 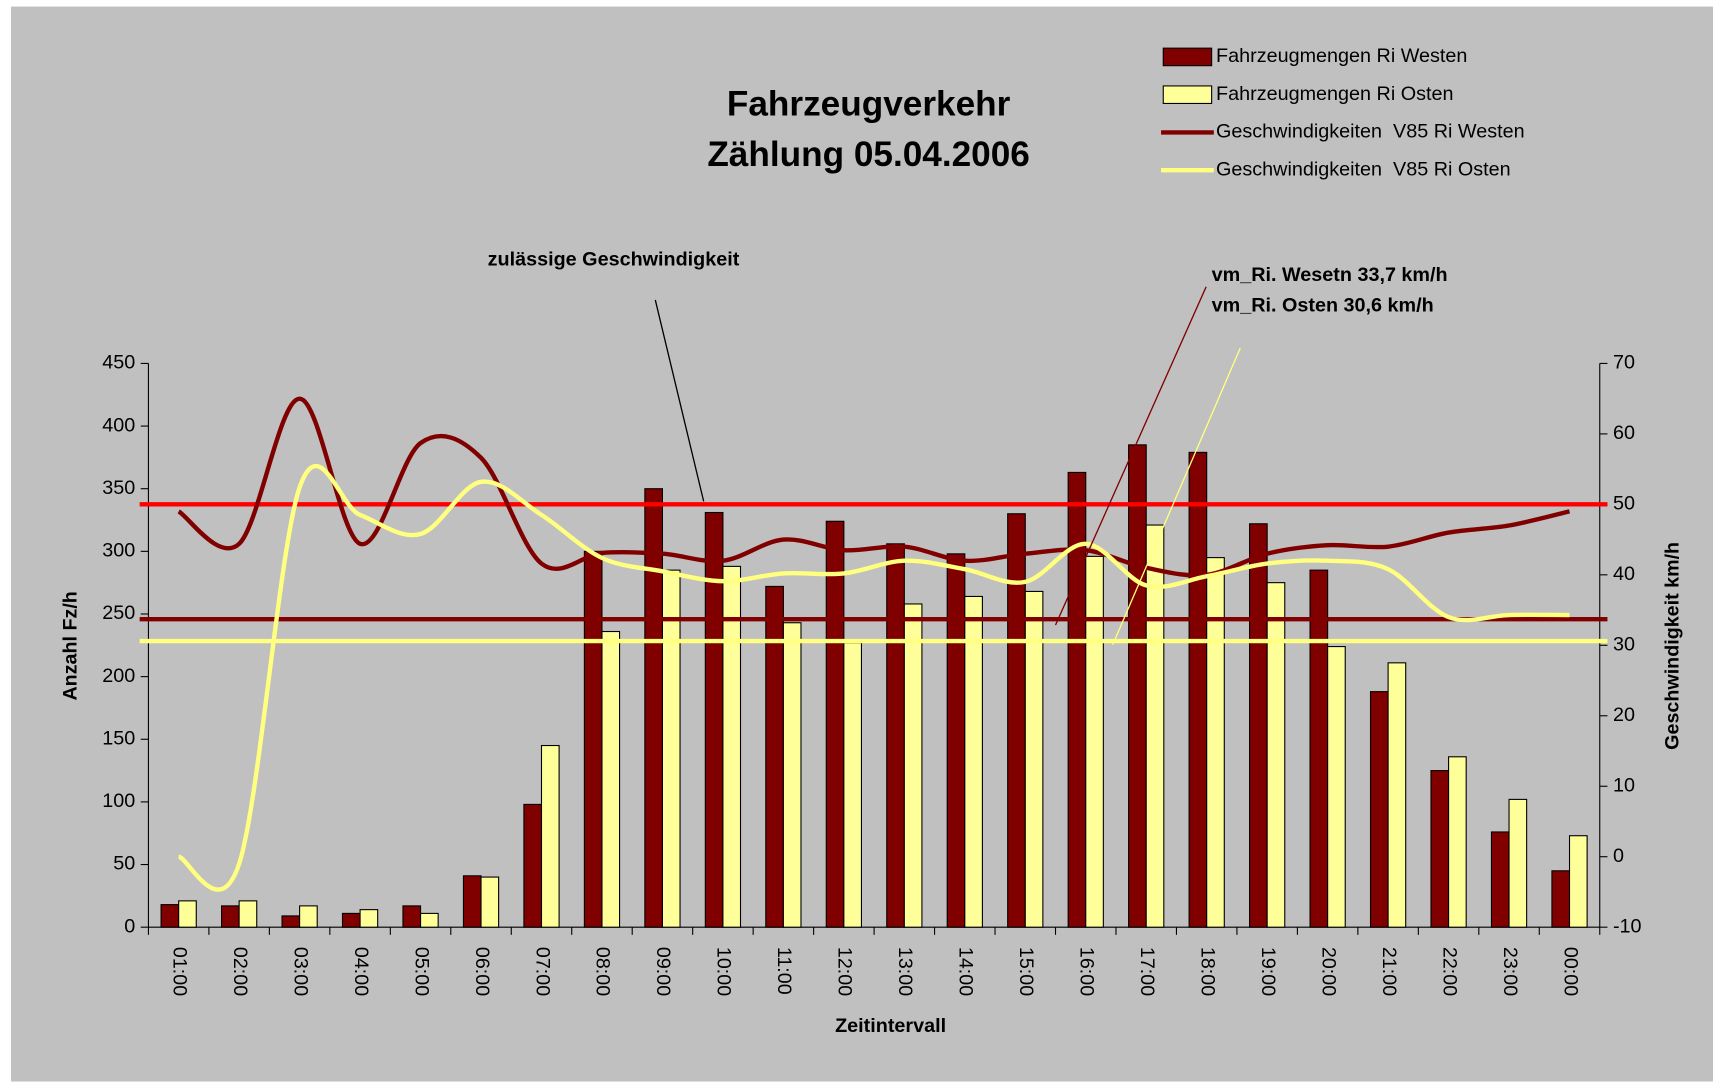 I want to click on legend-label: Fahrzeugmengen Ri Osten, so click(x=1334, y=94).